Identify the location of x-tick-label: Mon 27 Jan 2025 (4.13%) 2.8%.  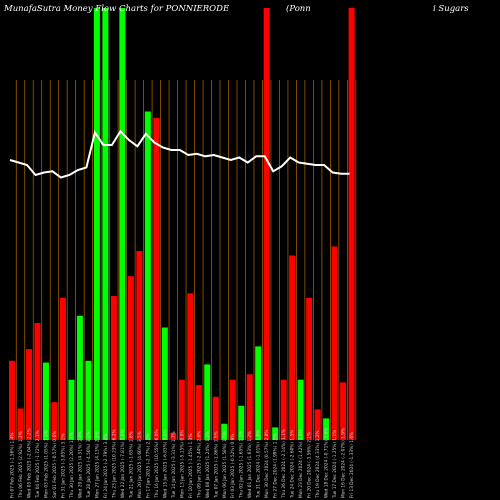
(97, 464).